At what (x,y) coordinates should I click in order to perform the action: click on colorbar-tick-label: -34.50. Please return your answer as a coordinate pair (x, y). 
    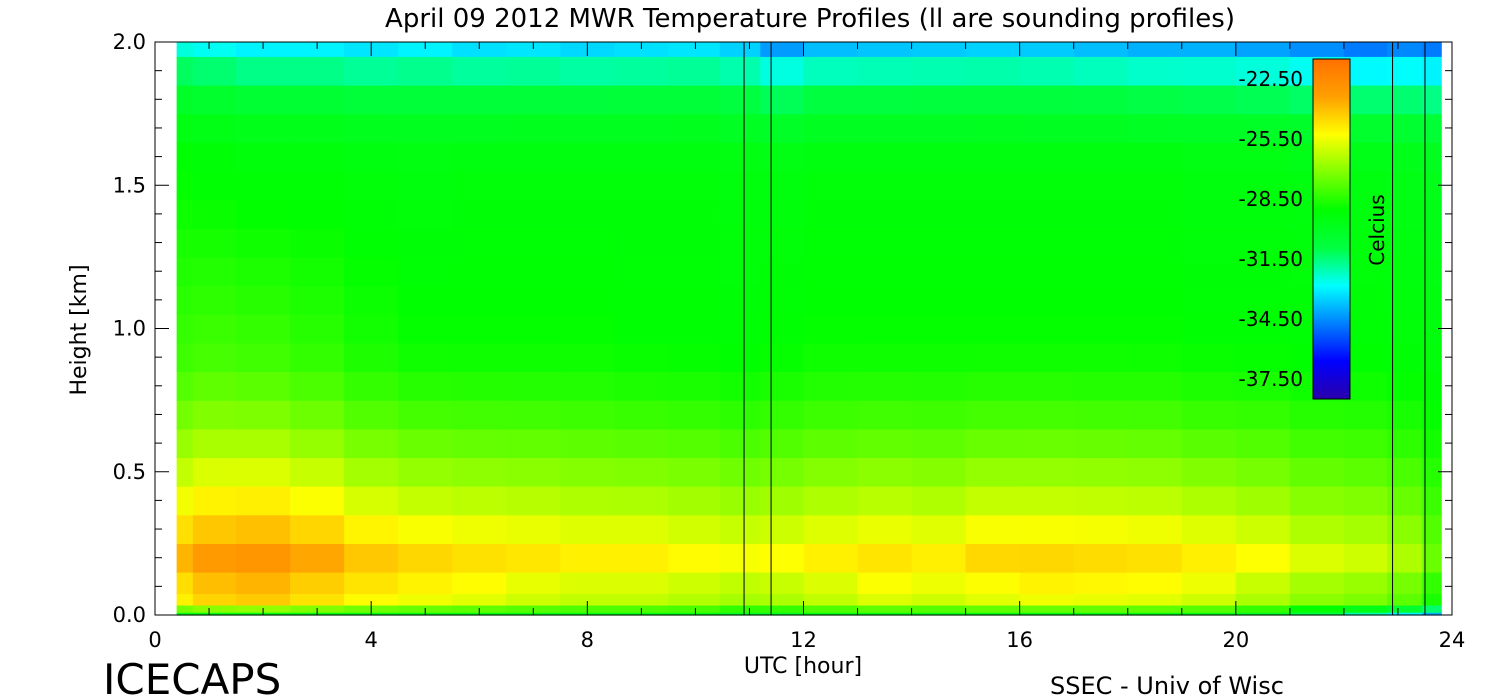
    Looking at the image, I should click on (1271, 319).